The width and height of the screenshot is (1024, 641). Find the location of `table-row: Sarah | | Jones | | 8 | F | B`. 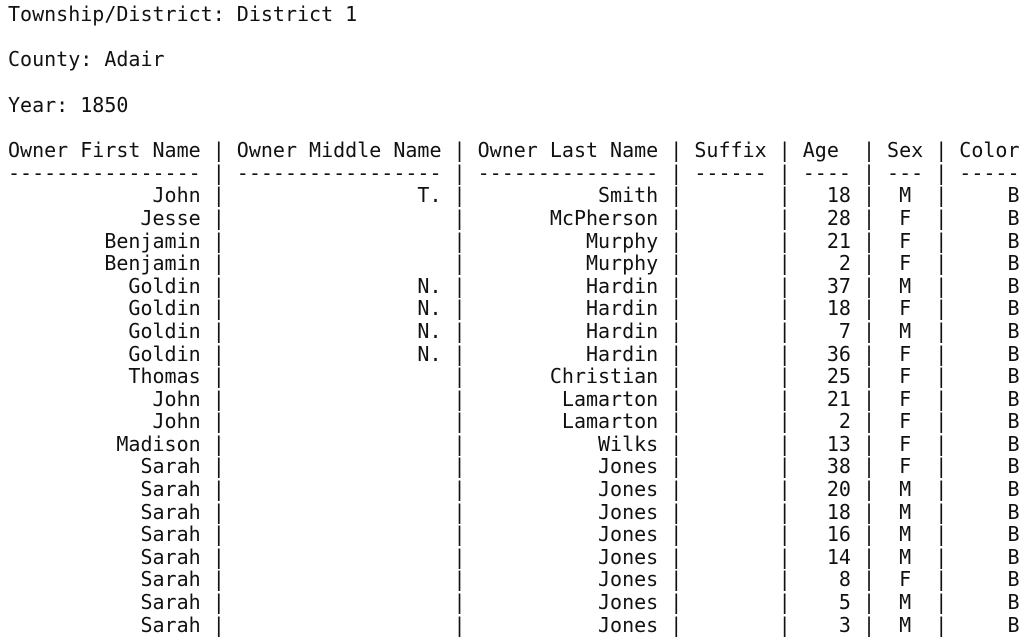

table-row: Sarah | | Jones | | 8 | F | B is located at coordinates (514, 579).